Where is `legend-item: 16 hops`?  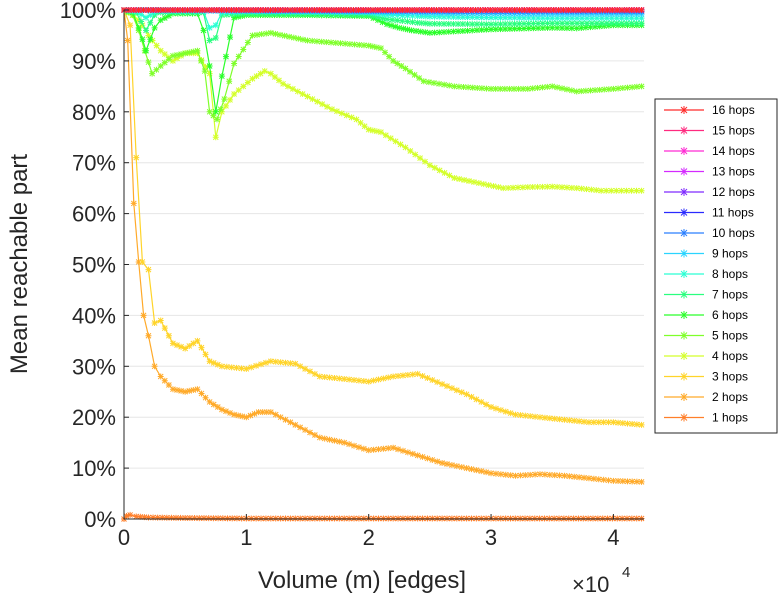
legend-item: 16 hops is located at coordinates (709, 110).